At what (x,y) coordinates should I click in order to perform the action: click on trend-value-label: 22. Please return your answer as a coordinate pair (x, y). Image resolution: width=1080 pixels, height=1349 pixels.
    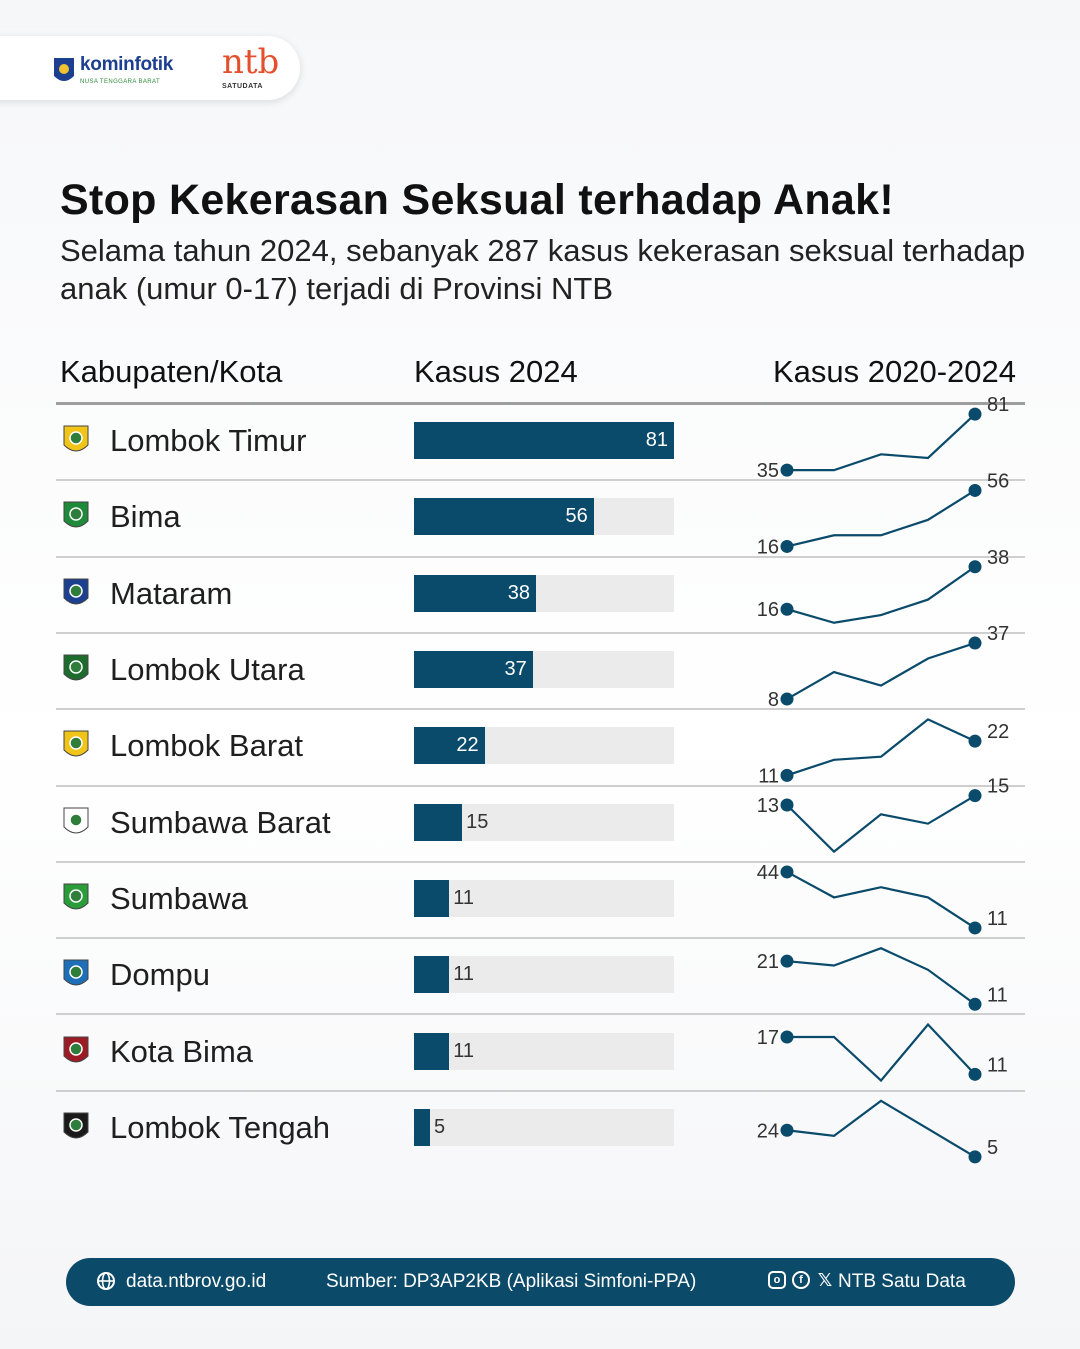
    Looking at the image, I should click on (998, 732).